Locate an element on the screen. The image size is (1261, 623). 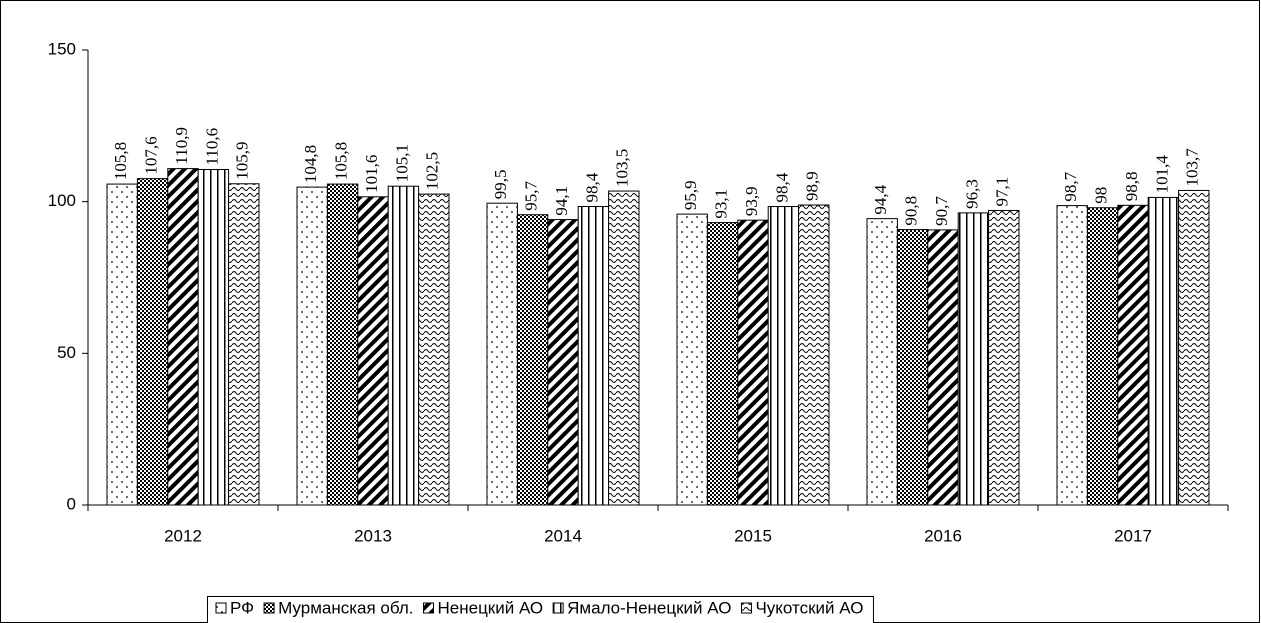
x-tick-label: 2017 is located at coordinates (1133, 535).